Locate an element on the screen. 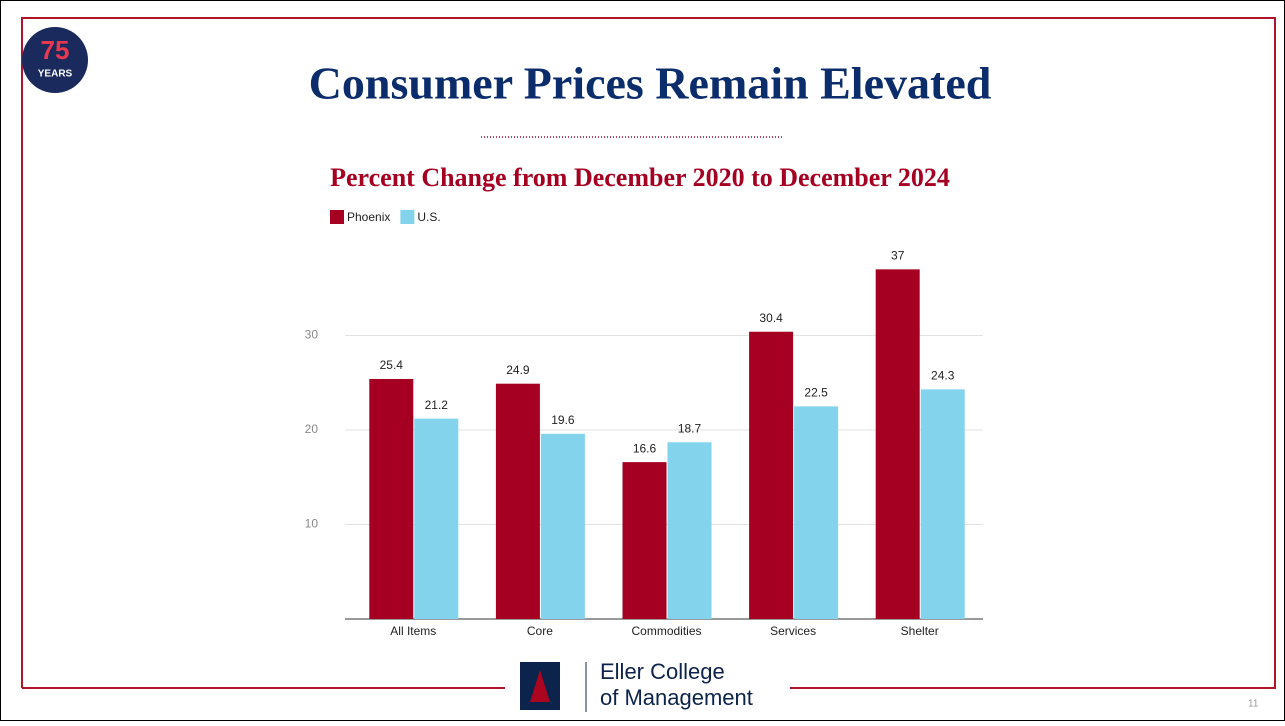  data-label: 22.5 is located at coordinates (816, 393).